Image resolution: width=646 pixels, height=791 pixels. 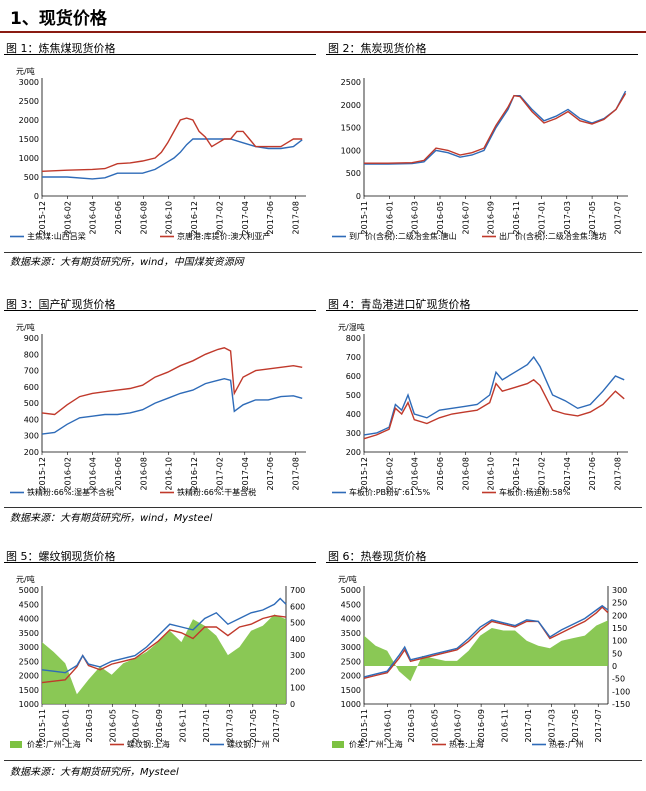 What do you see at coordinates (223, 236) in the screenshot?
I see `legend-label: 京唐港:库提价:澳大利亚产` at bounding box center [223, 236].